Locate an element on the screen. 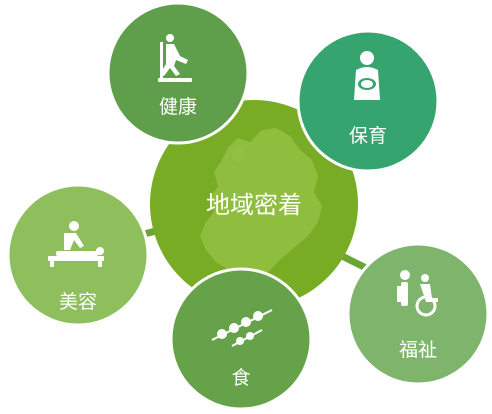 The width and height of the screenshot is (492, 414). node-welfare-circle is located at coordinates (418, 314).